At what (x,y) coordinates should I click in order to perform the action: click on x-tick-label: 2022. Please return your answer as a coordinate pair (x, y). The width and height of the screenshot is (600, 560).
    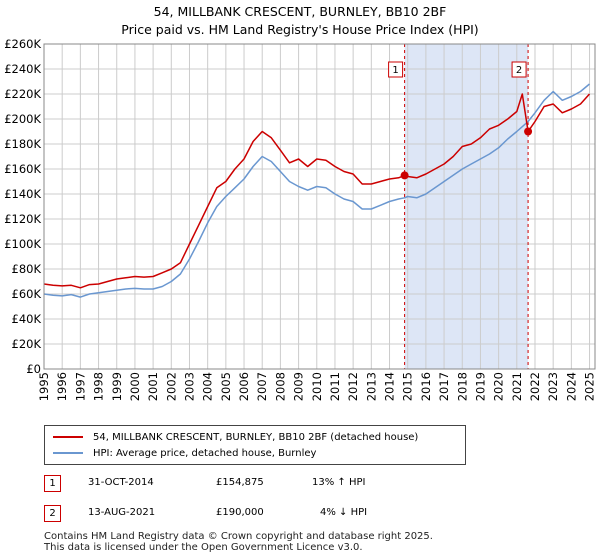
    Looking at the image, I should click on (535, 386).